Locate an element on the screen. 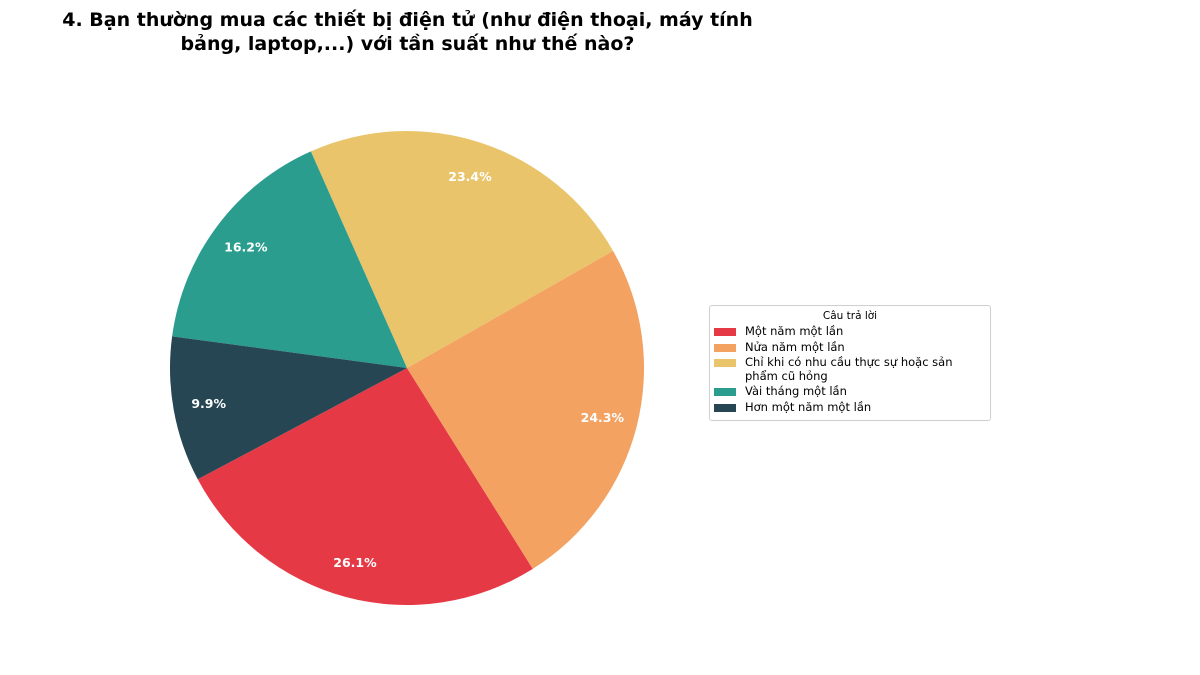 The image size is (1200, 675). slice-percent-label: 9.9% is located at coordinates (208, 403).